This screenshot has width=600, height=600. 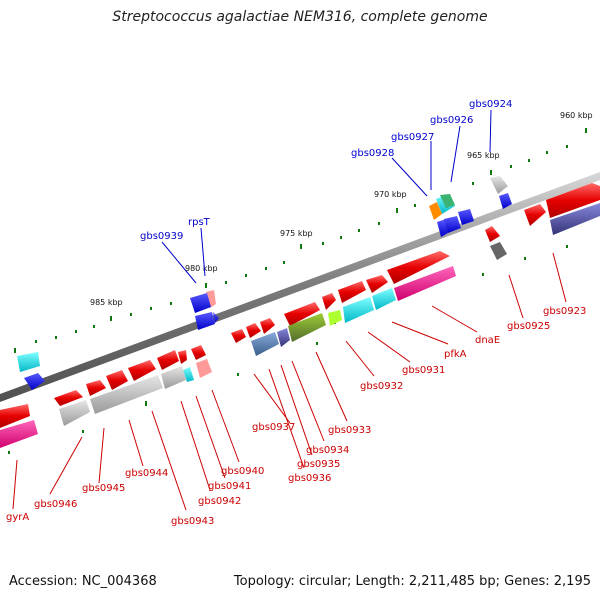 I want to click on gene-label-gbs0923: gbs0923, so click(x=564, y=311).